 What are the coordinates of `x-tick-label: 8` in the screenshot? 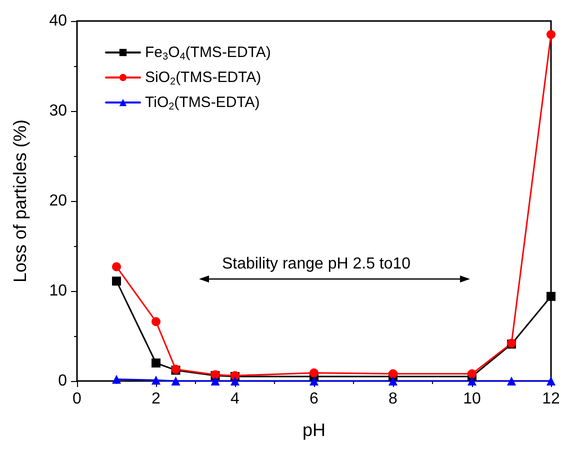 It's located at (393, 399).